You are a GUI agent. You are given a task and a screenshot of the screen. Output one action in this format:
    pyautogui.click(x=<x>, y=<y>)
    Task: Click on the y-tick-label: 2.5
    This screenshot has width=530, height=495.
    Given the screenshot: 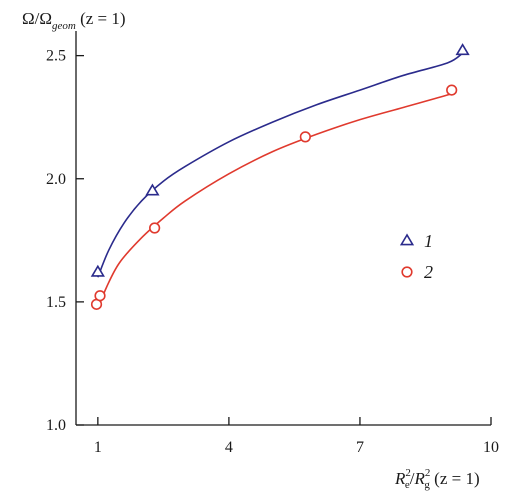 What is the action you would take?
    pyautogui.click(x=56, y=56)
    